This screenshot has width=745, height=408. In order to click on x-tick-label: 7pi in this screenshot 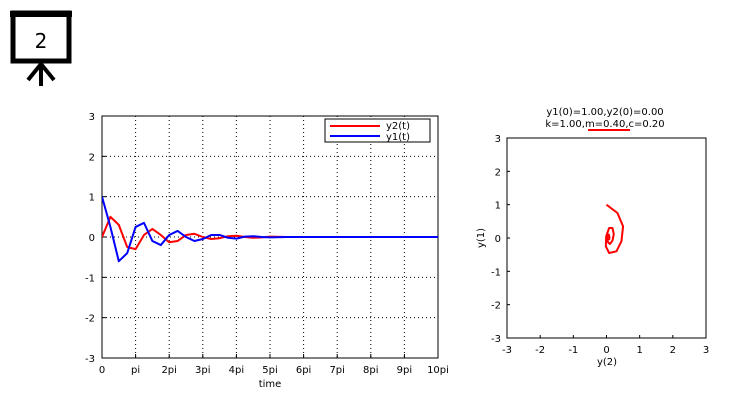, I will do `click(337, 370)`.